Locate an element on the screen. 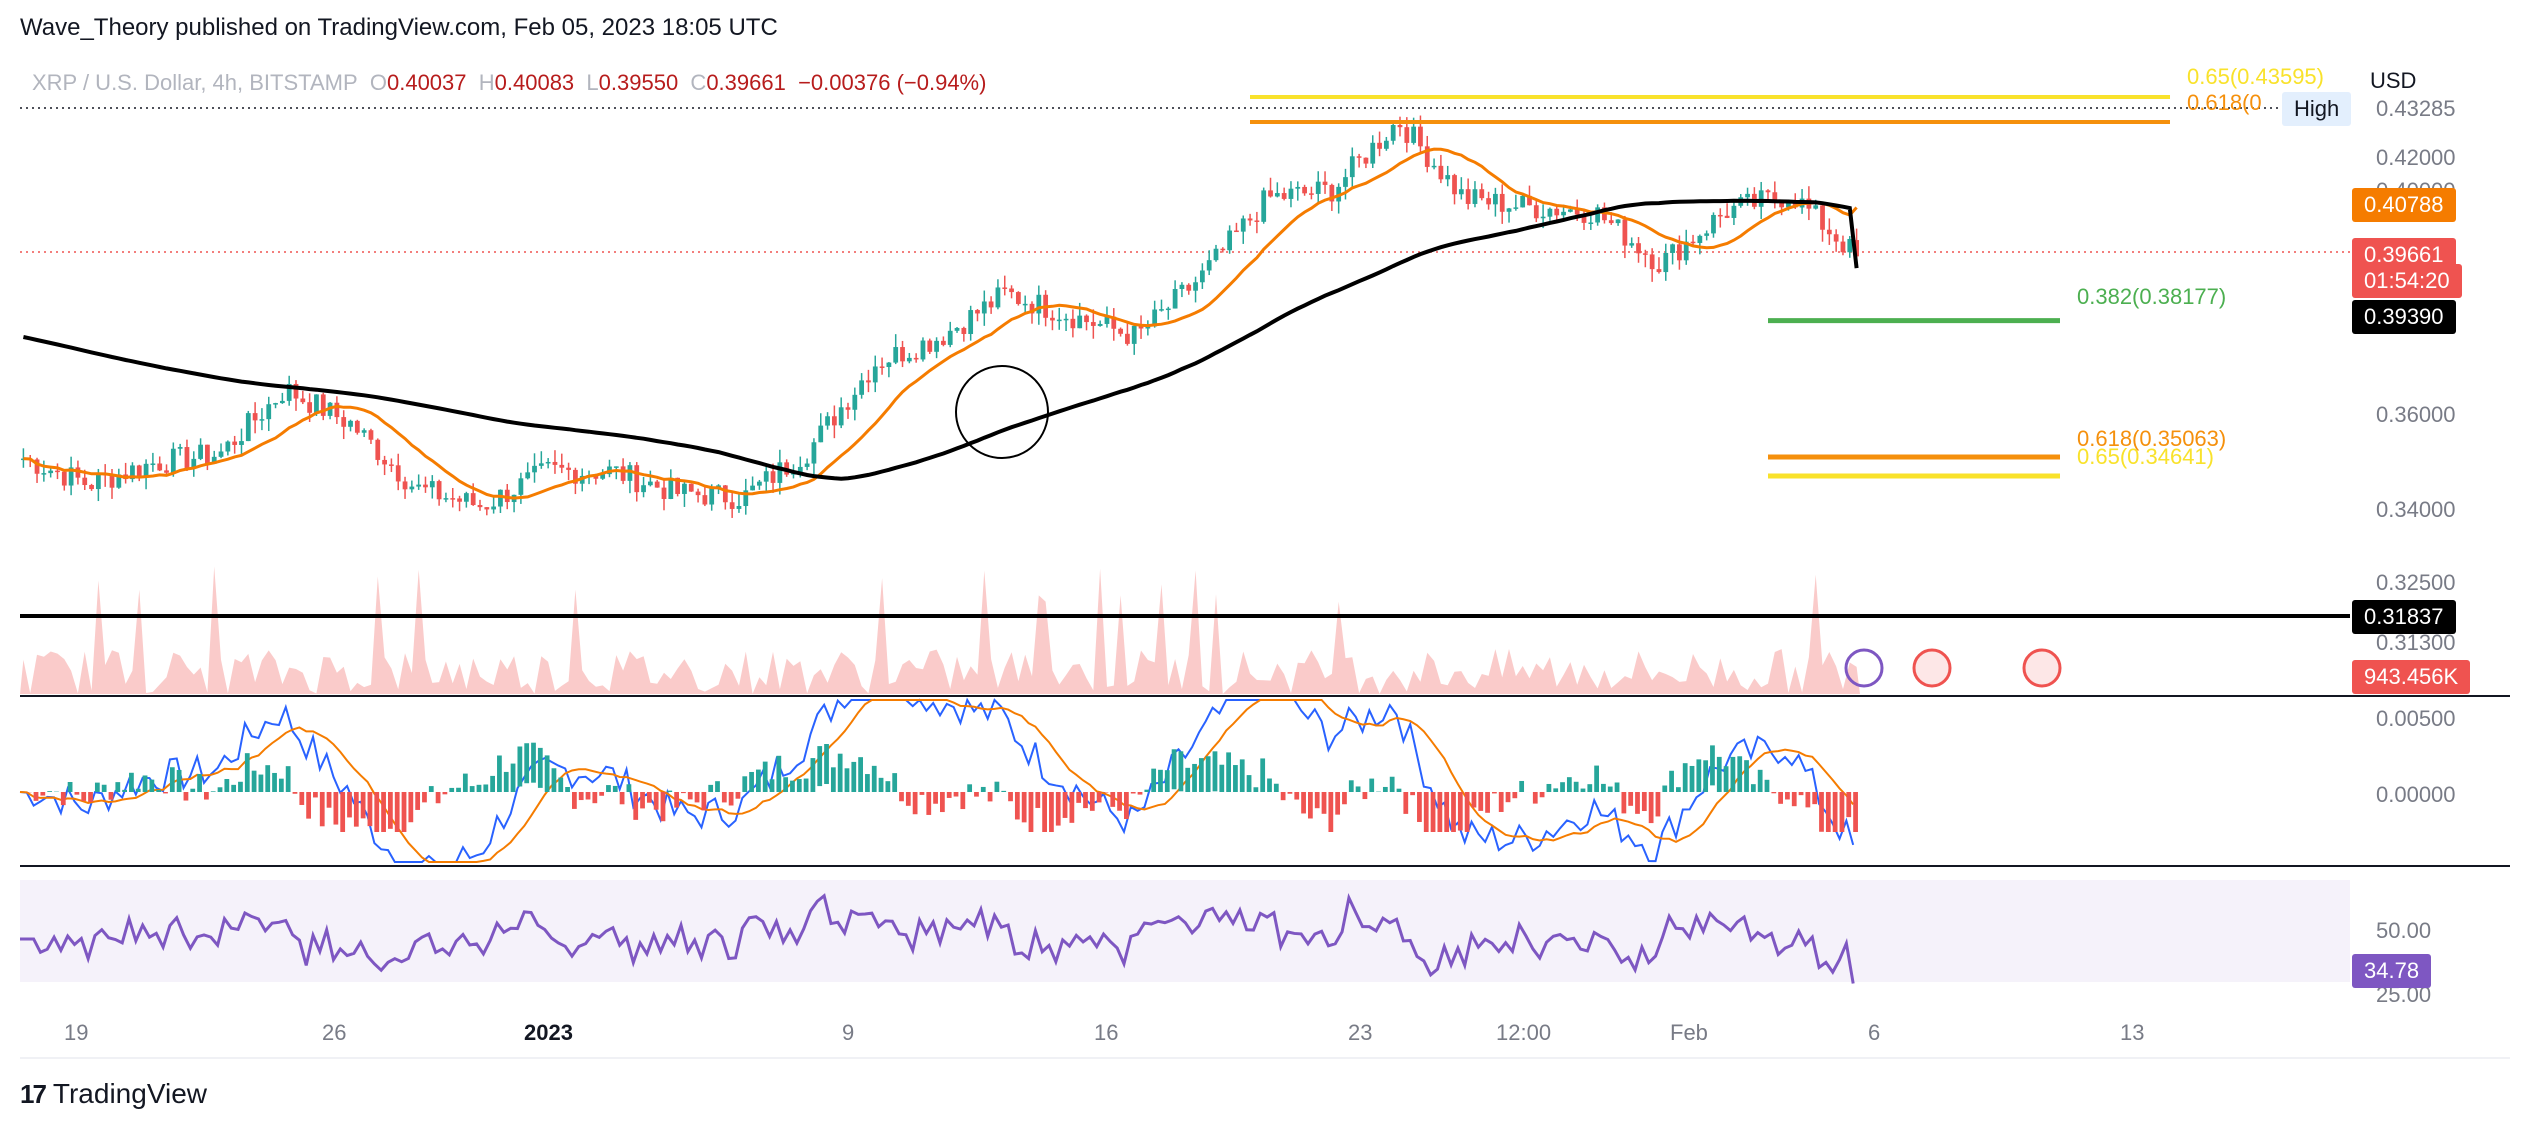  symbol-name: XRP / U.S. Dollar, 4h, BITSTAMP is located at coordinates (195, 82).